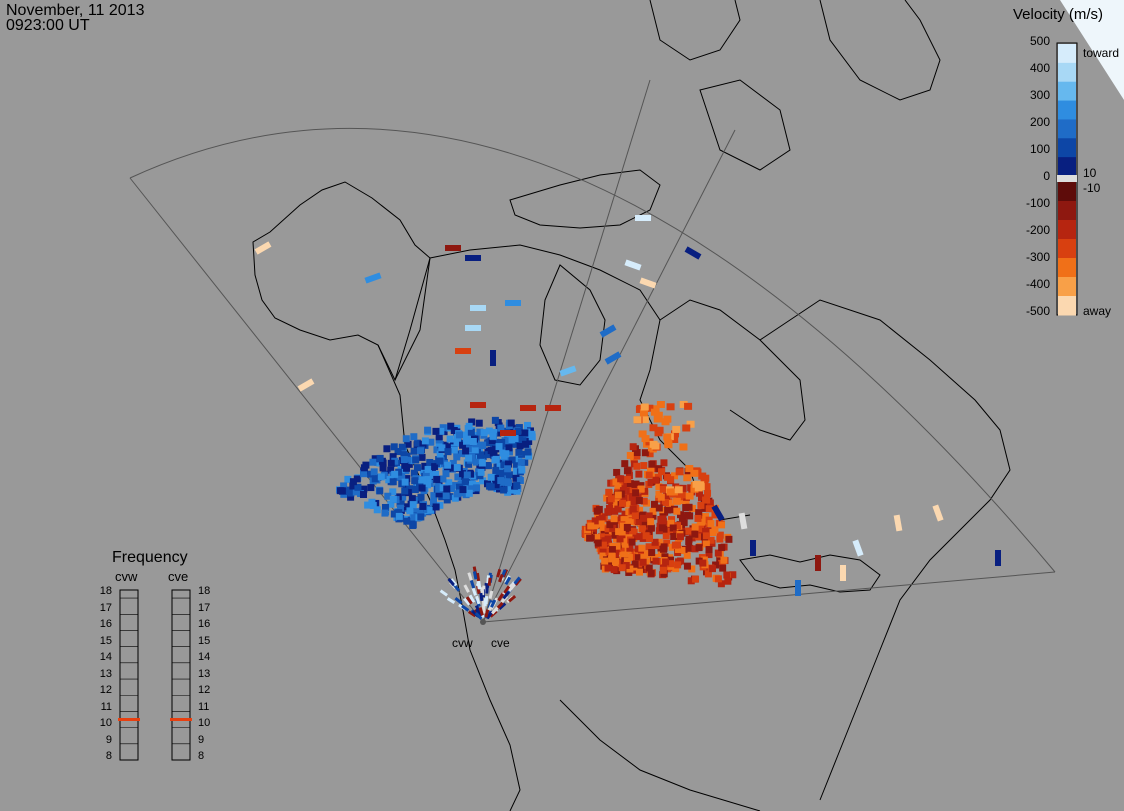 The image size is (1124, 811). What do you see at coordinates (1067, 179) in the screenshot?
I see `velocity-colorbar` at bounding box center [1067, 179].